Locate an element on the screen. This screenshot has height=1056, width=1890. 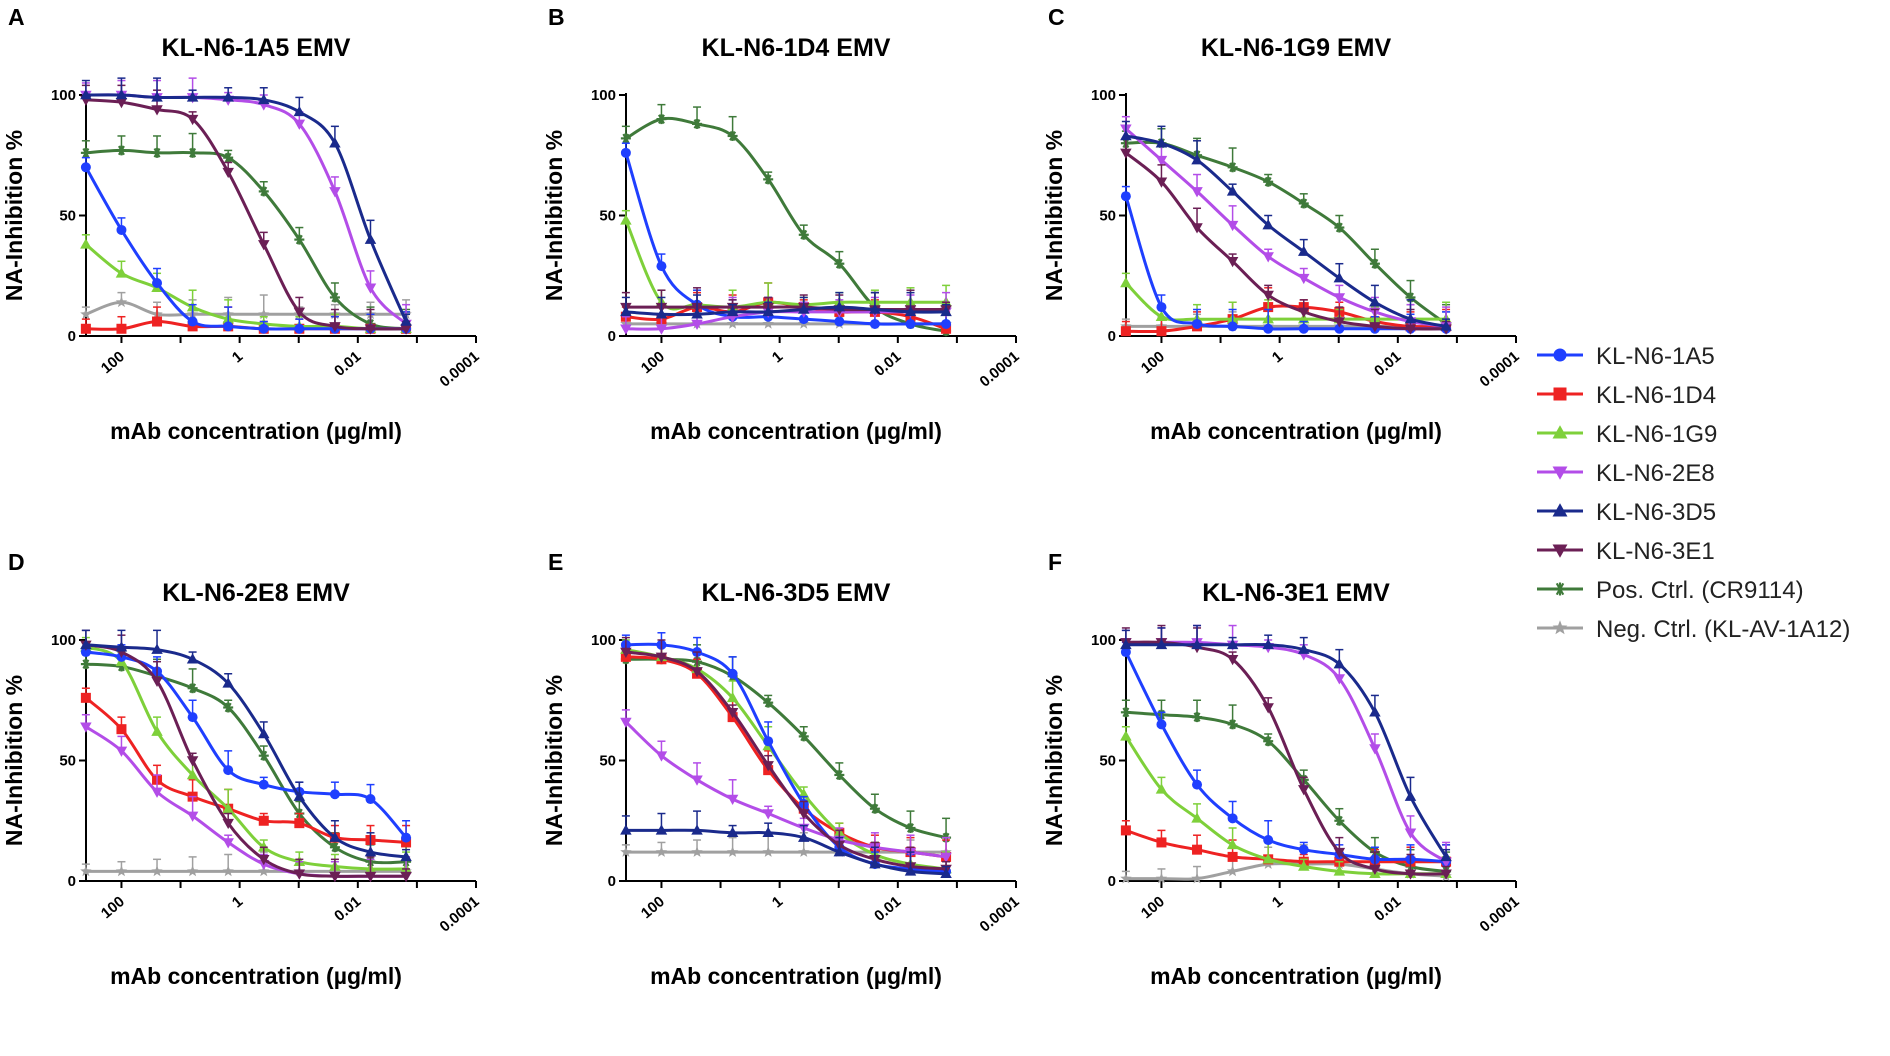
panel-title: KL-N6-2E8 EMV is located at coordinates (256, 593).